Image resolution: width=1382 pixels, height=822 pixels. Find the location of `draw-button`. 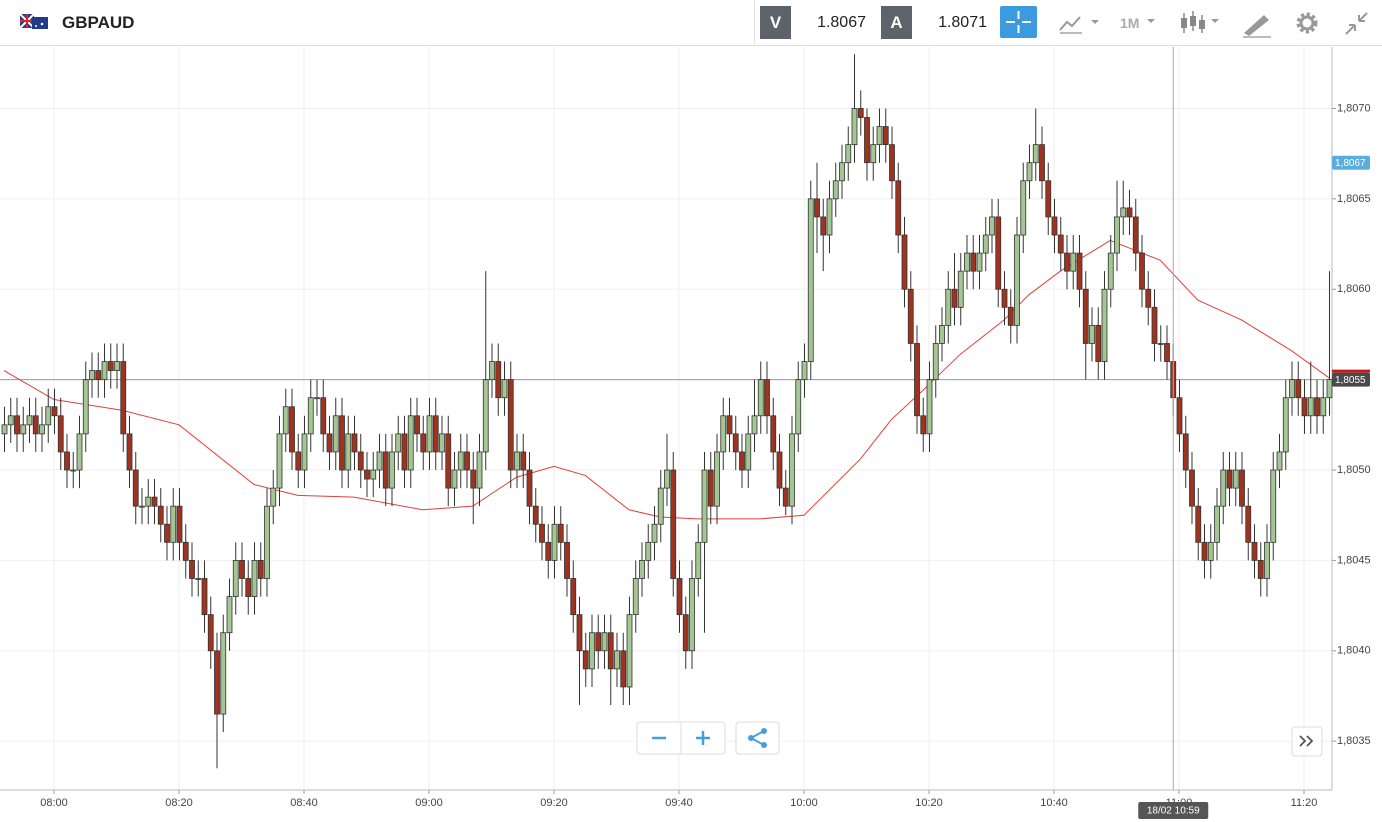

draw-button is located at coordinates (1258, 23).